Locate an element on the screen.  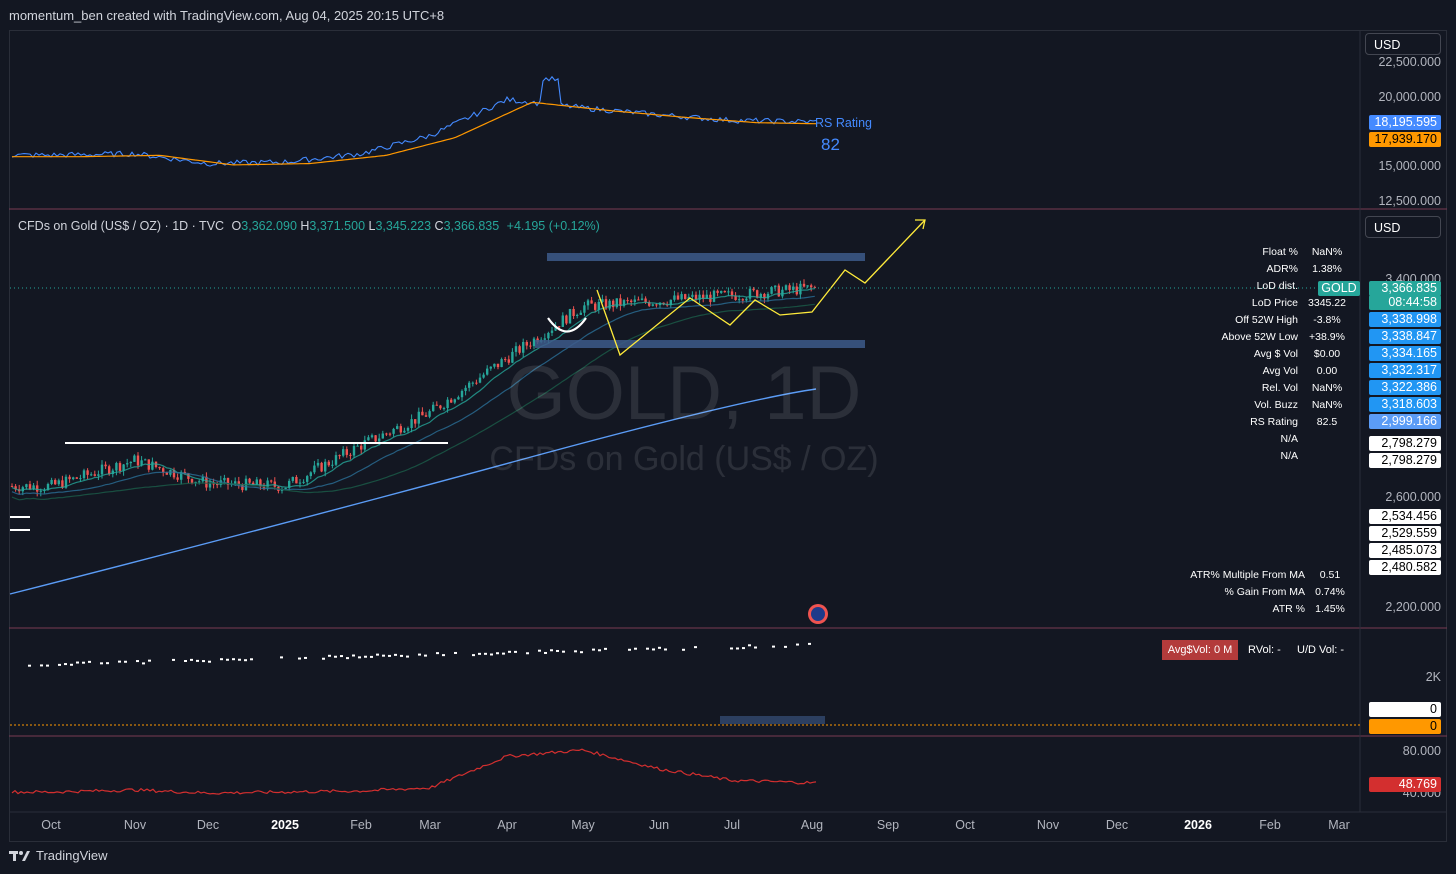
rs-price-label: 15,000.000 is located at coordinates (1409, 166).